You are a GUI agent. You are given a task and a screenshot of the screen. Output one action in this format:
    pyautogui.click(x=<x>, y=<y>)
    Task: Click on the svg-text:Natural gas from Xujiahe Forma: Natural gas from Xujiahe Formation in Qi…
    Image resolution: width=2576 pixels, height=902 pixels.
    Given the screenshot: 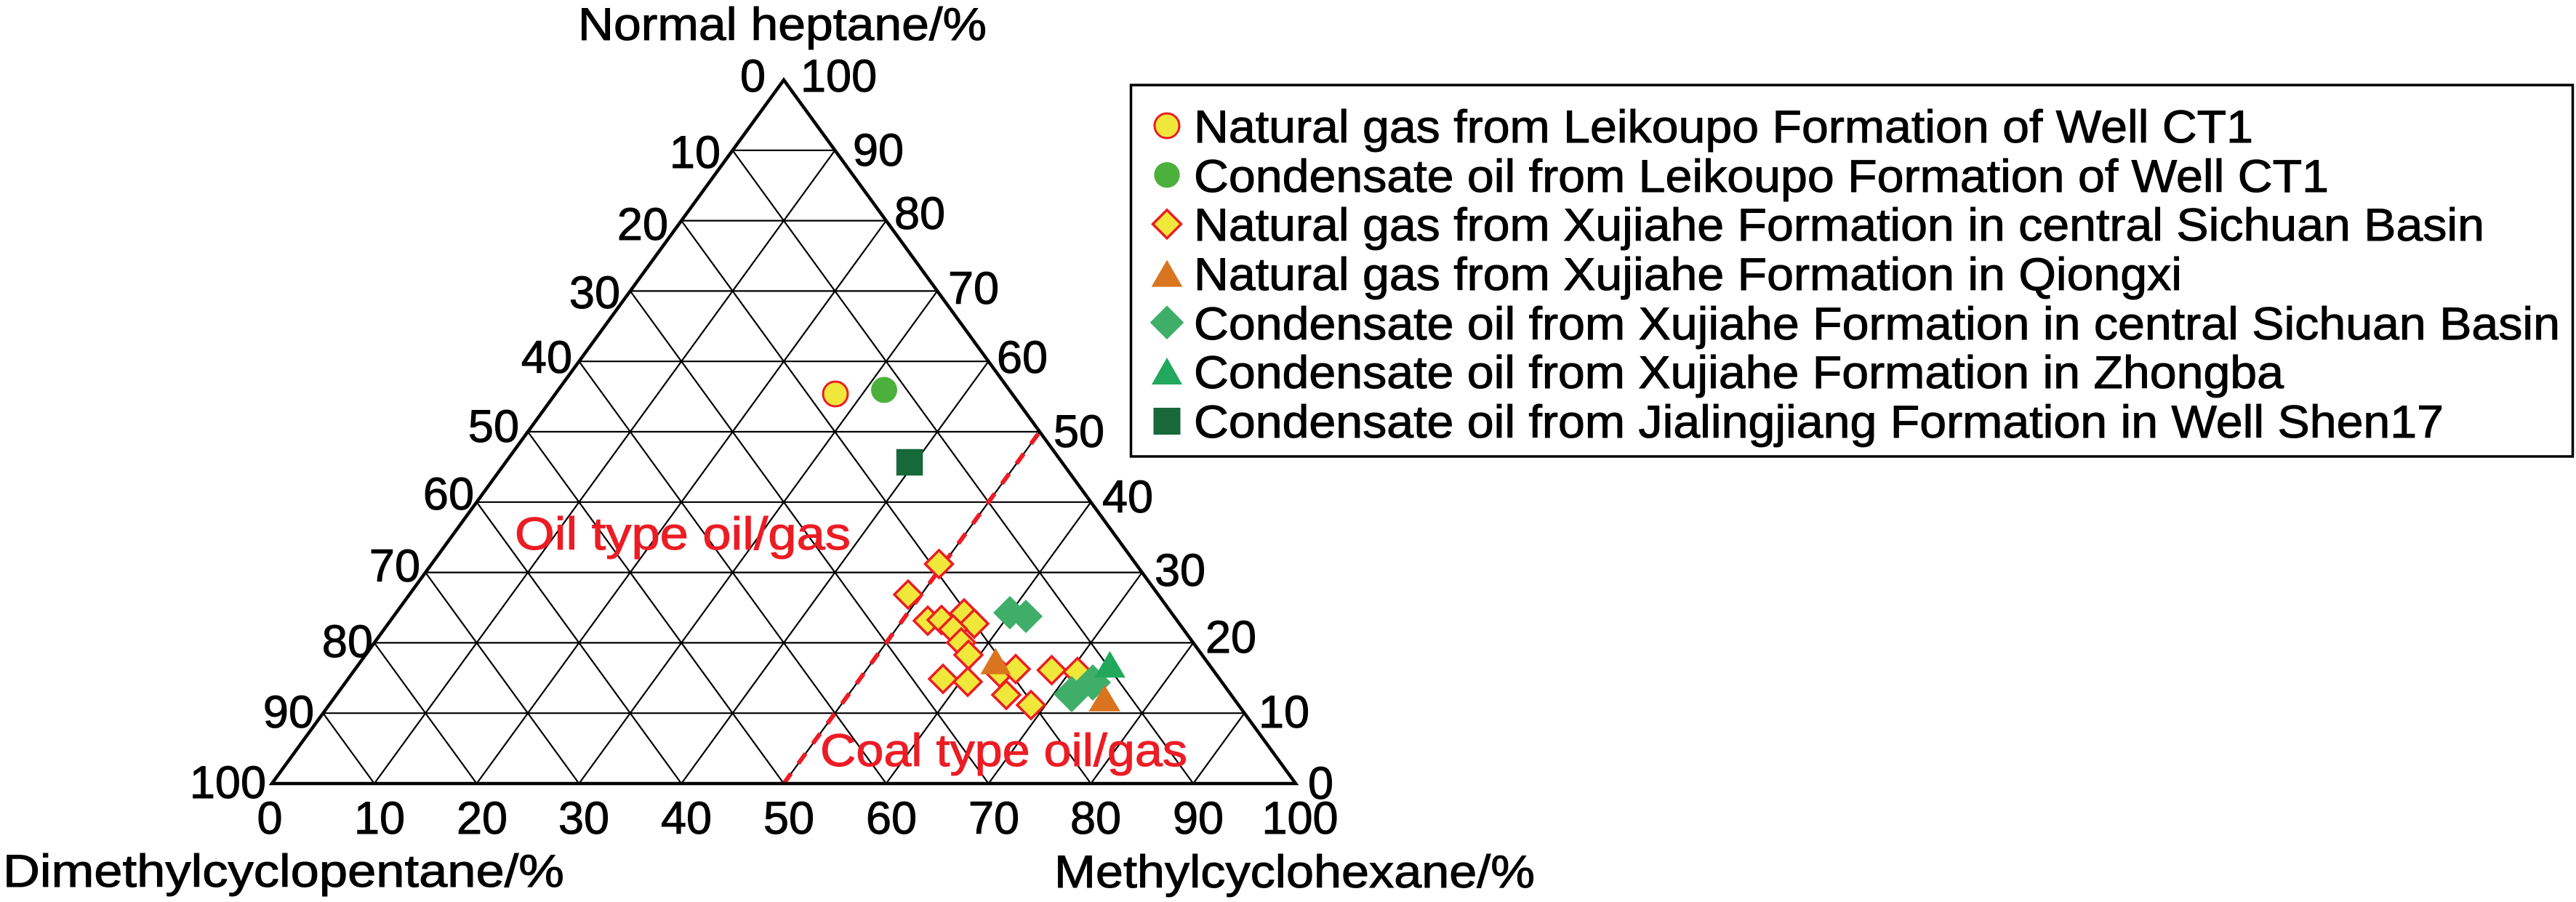 What is the action you would take?
    pyautogui.click(x=1688, y=274)
    